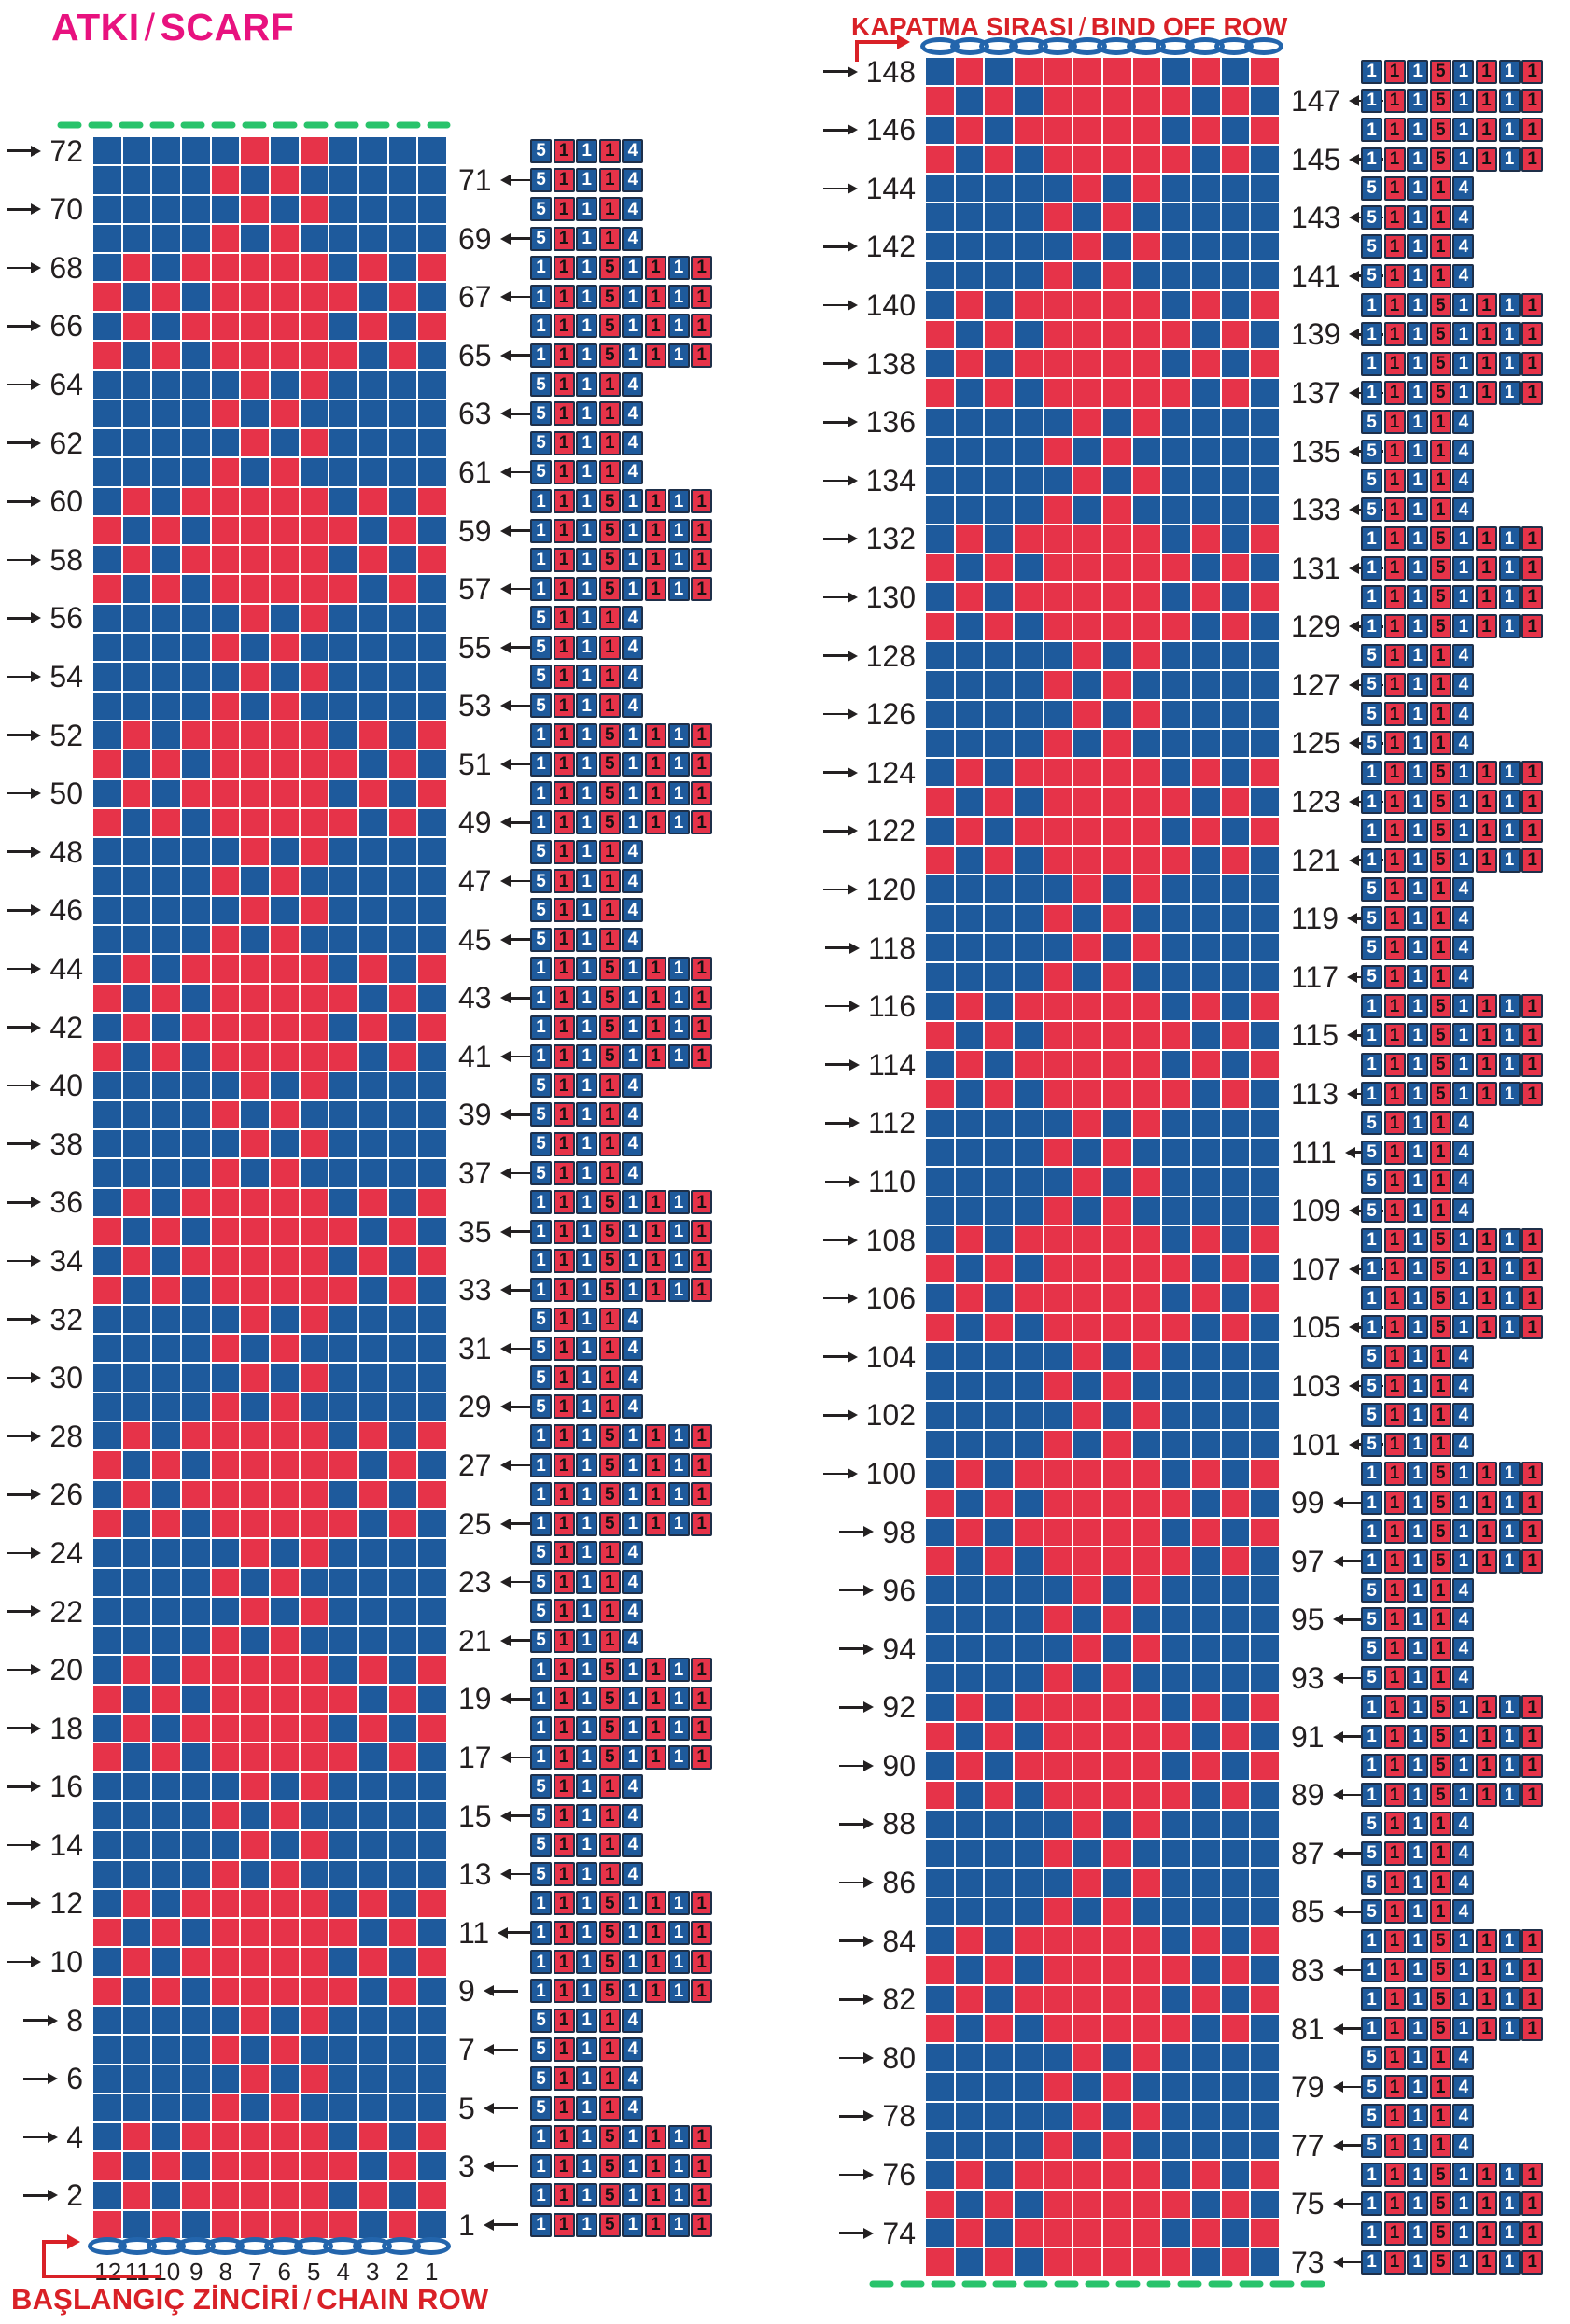 The width and height of the screenshot is (1570, 2324). Describe the element at coordinates (1314, 1152) in the screenshot. I see `row-number: 111` at that location.